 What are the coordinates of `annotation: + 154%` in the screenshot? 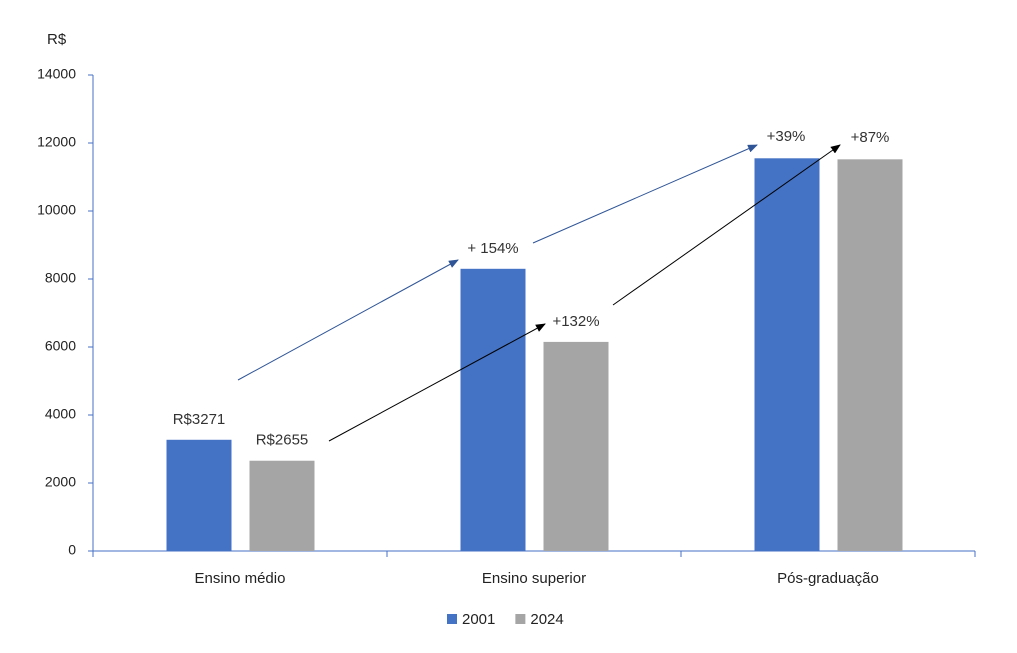 It's located at (492, 248).